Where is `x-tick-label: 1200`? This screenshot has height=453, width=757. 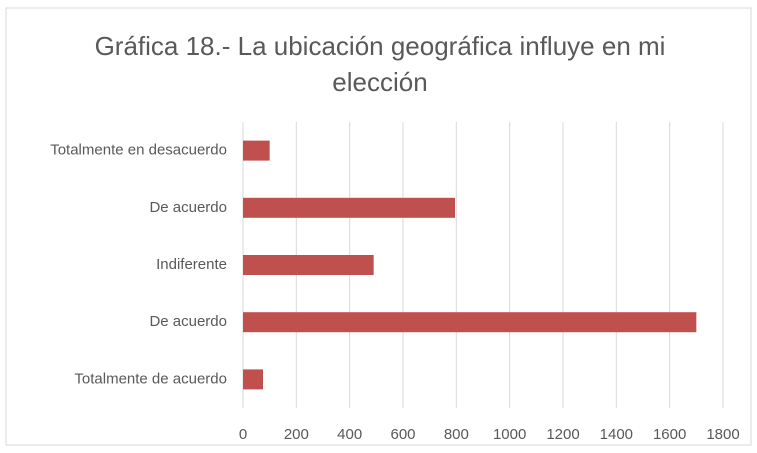
x-tick-label: 1200 is located at coordinates (562, 434).